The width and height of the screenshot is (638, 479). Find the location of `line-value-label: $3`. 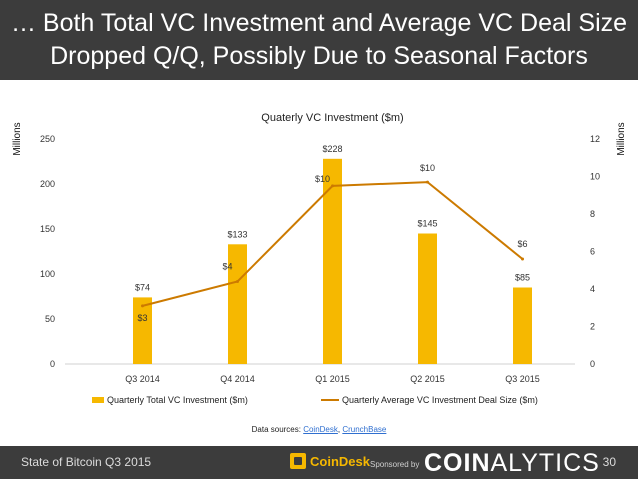

line-value-label: $3 is located at coordinates (142, 318).